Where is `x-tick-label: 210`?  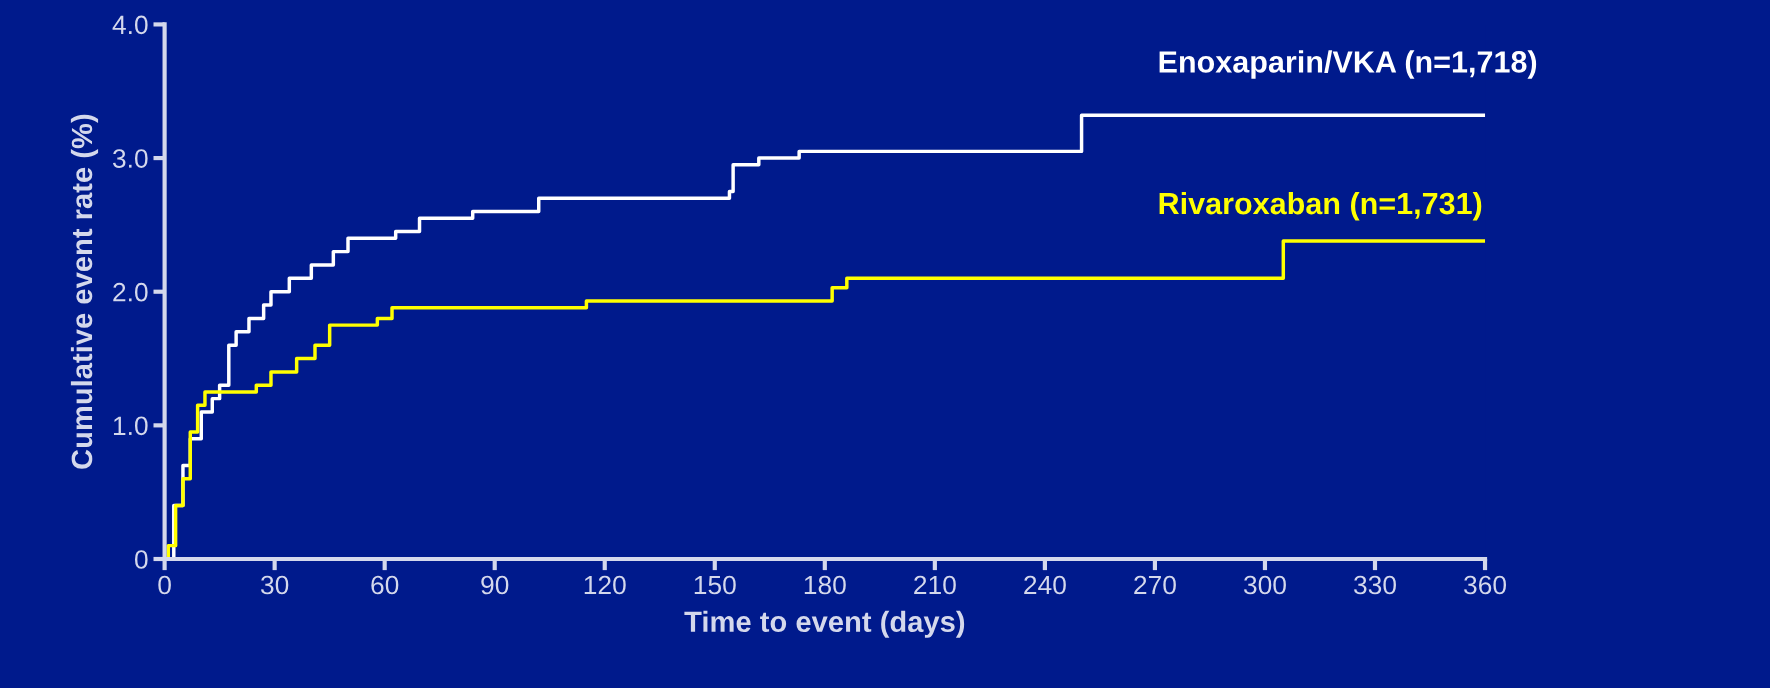 x-tick-label: 210 is located at coordinates (935, 585).